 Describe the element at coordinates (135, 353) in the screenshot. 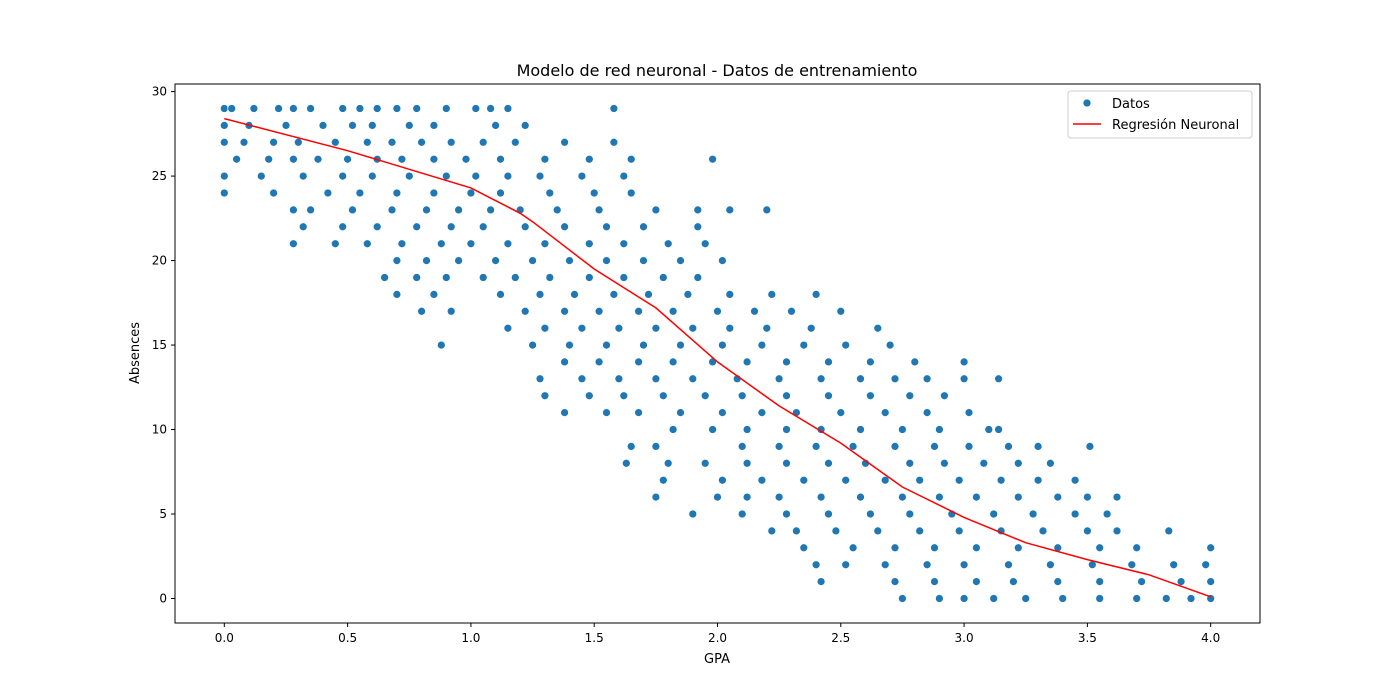

I see `y-axis-label: Absences` at that location.